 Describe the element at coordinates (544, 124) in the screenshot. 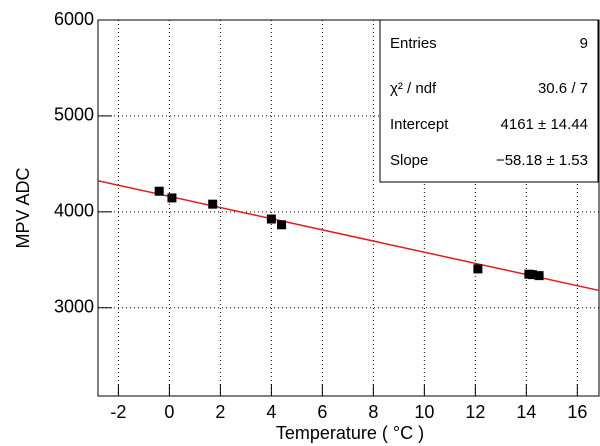

I see `stat-value: 4161 ± 14.44` at that location.